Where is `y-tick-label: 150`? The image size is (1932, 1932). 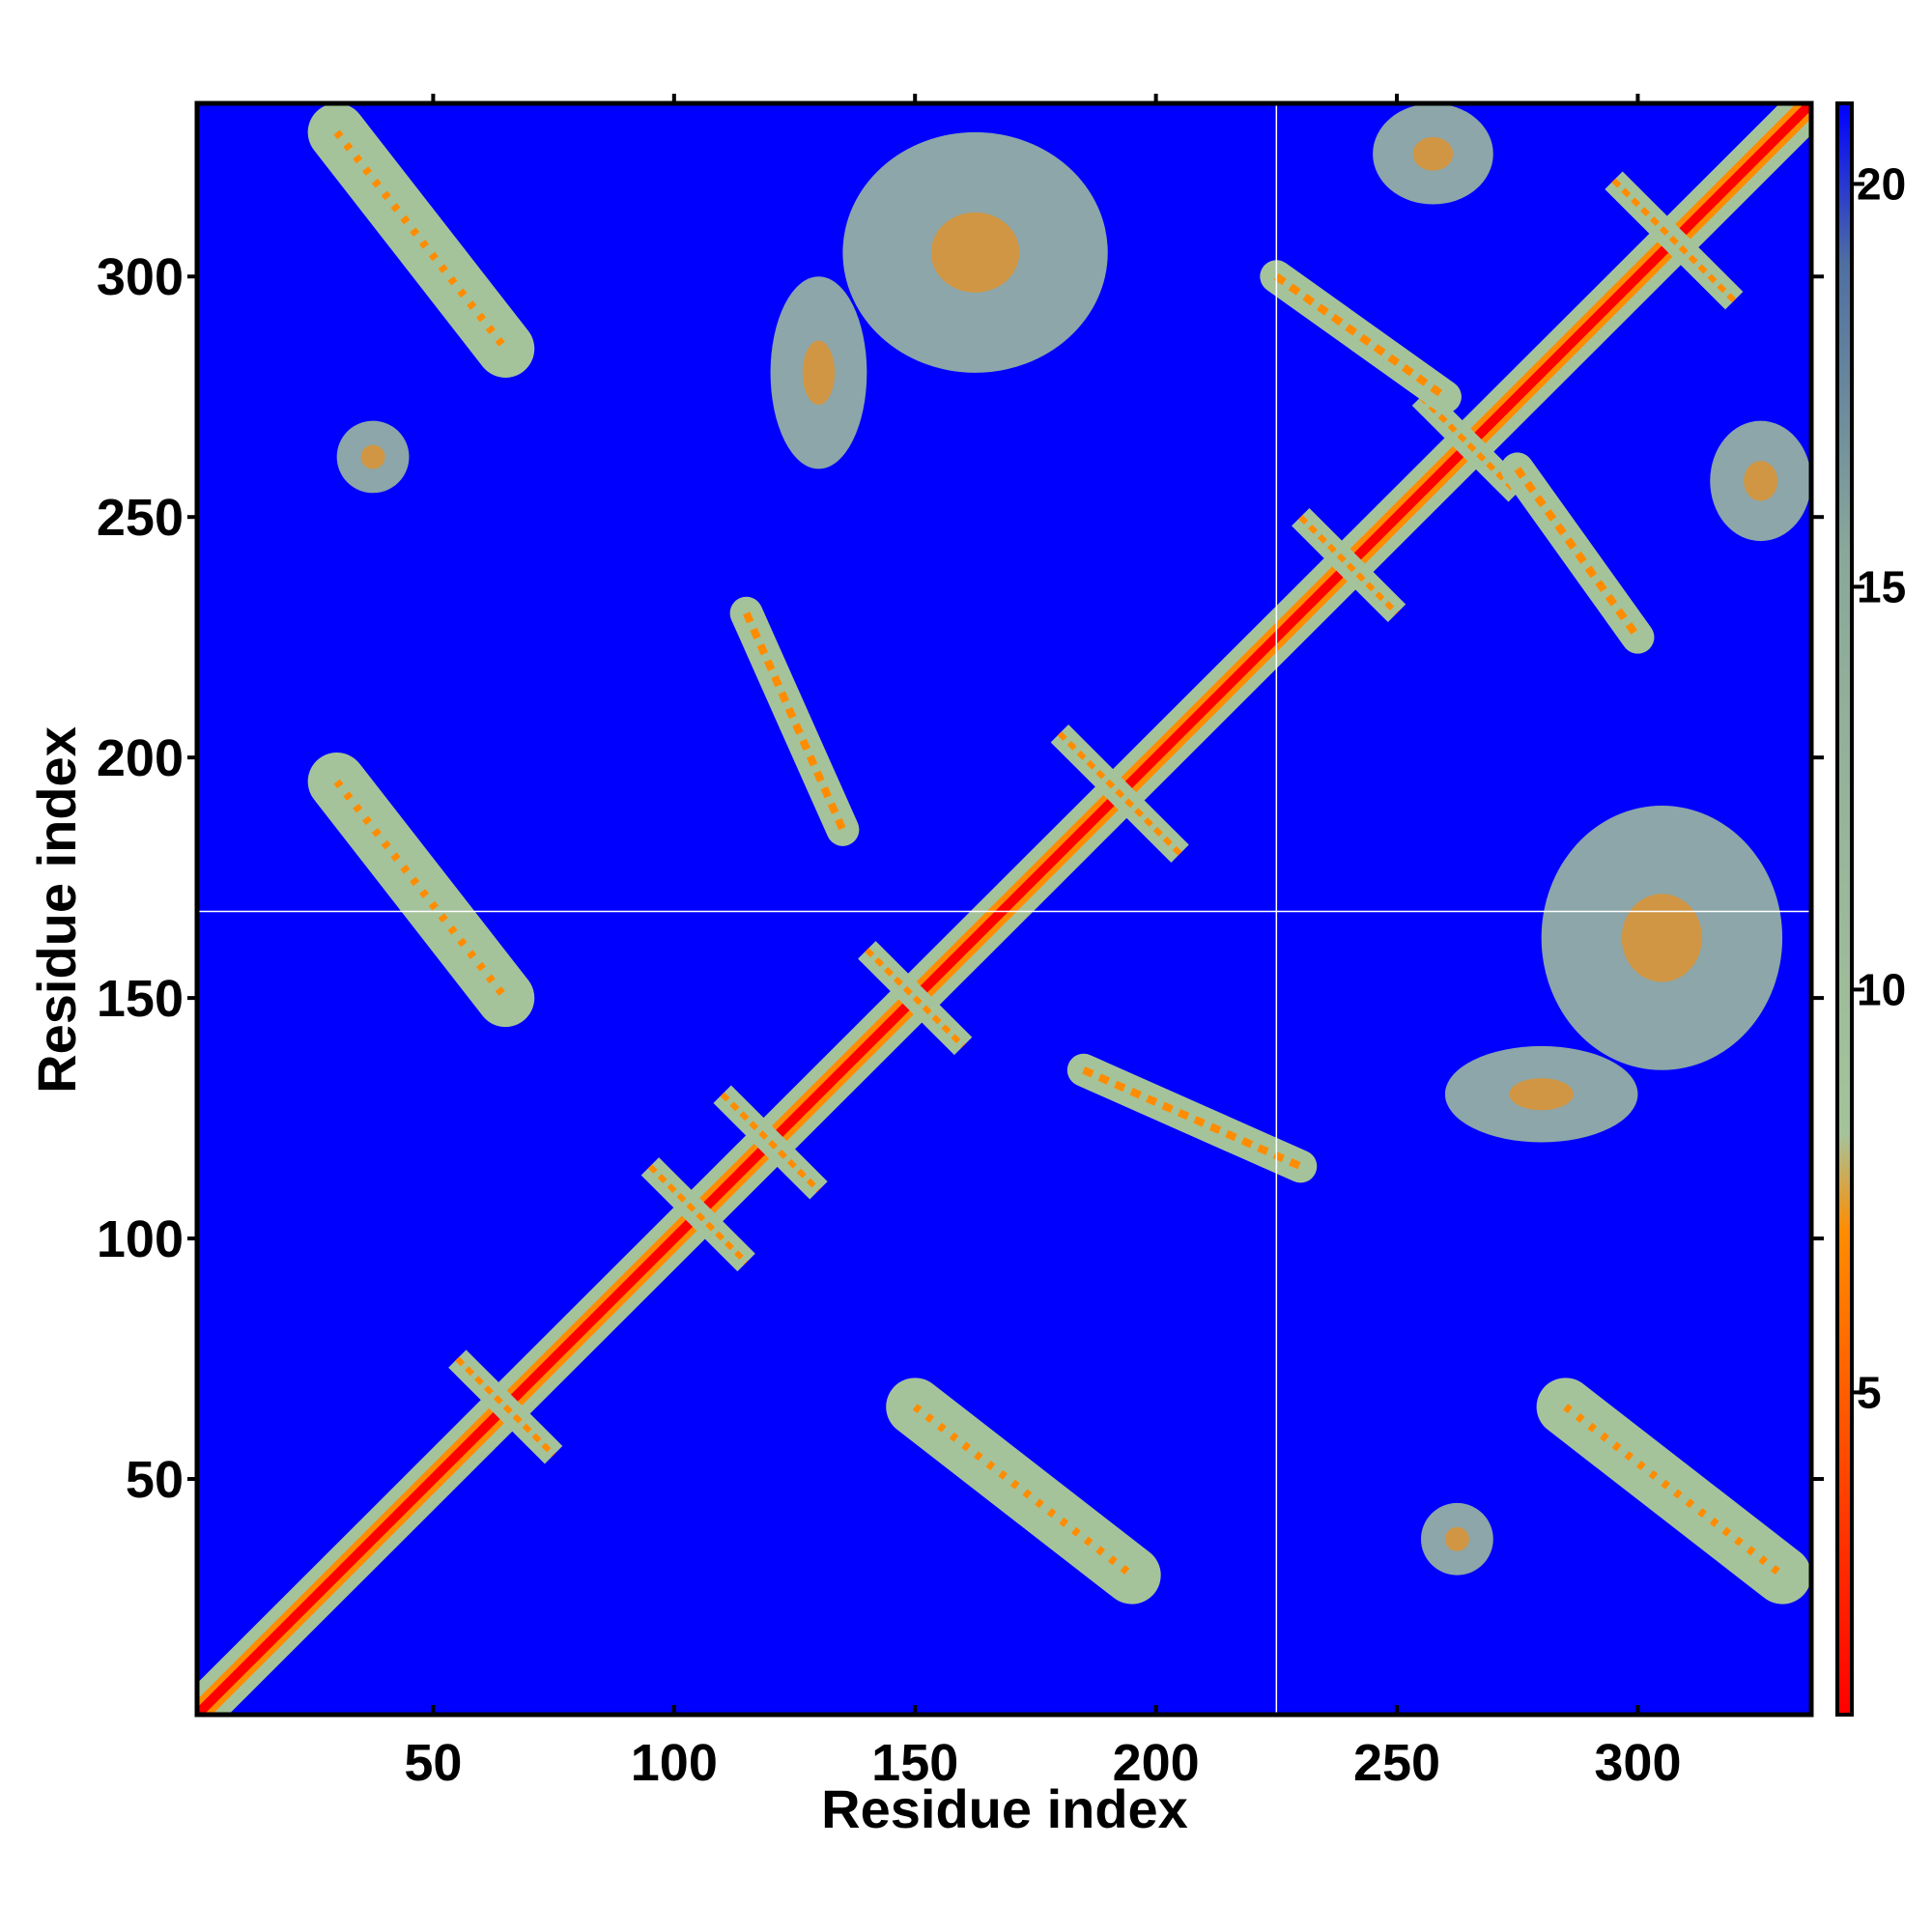 y-tick-label: 150 is located at coordinates (140, 999).